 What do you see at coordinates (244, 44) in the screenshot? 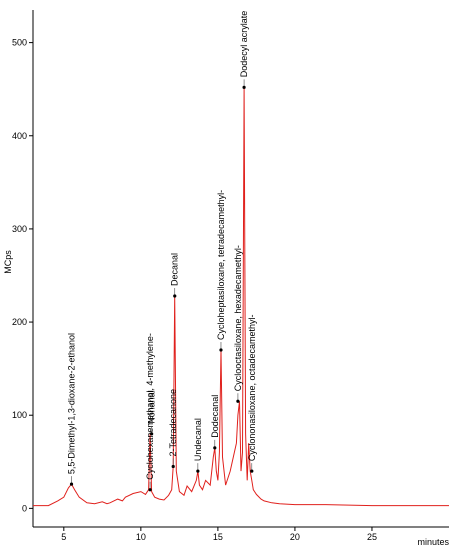
I see `peak-label: Dodecyl acrylate` at bounding box center [244, 44].